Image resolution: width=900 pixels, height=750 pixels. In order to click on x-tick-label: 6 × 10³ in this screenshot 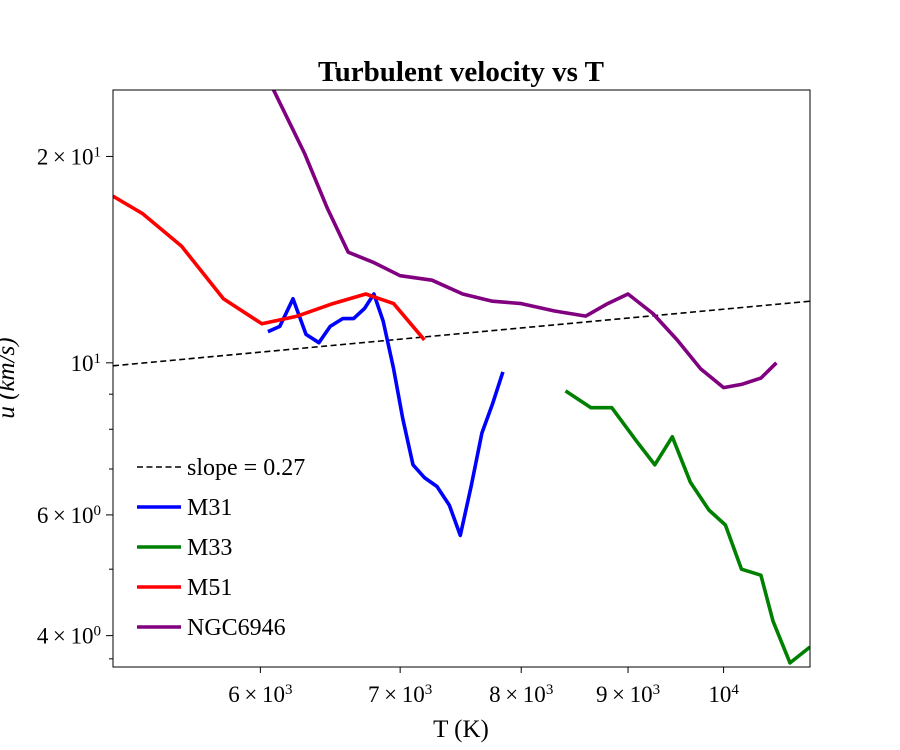, I will do `click(260, 694)`.